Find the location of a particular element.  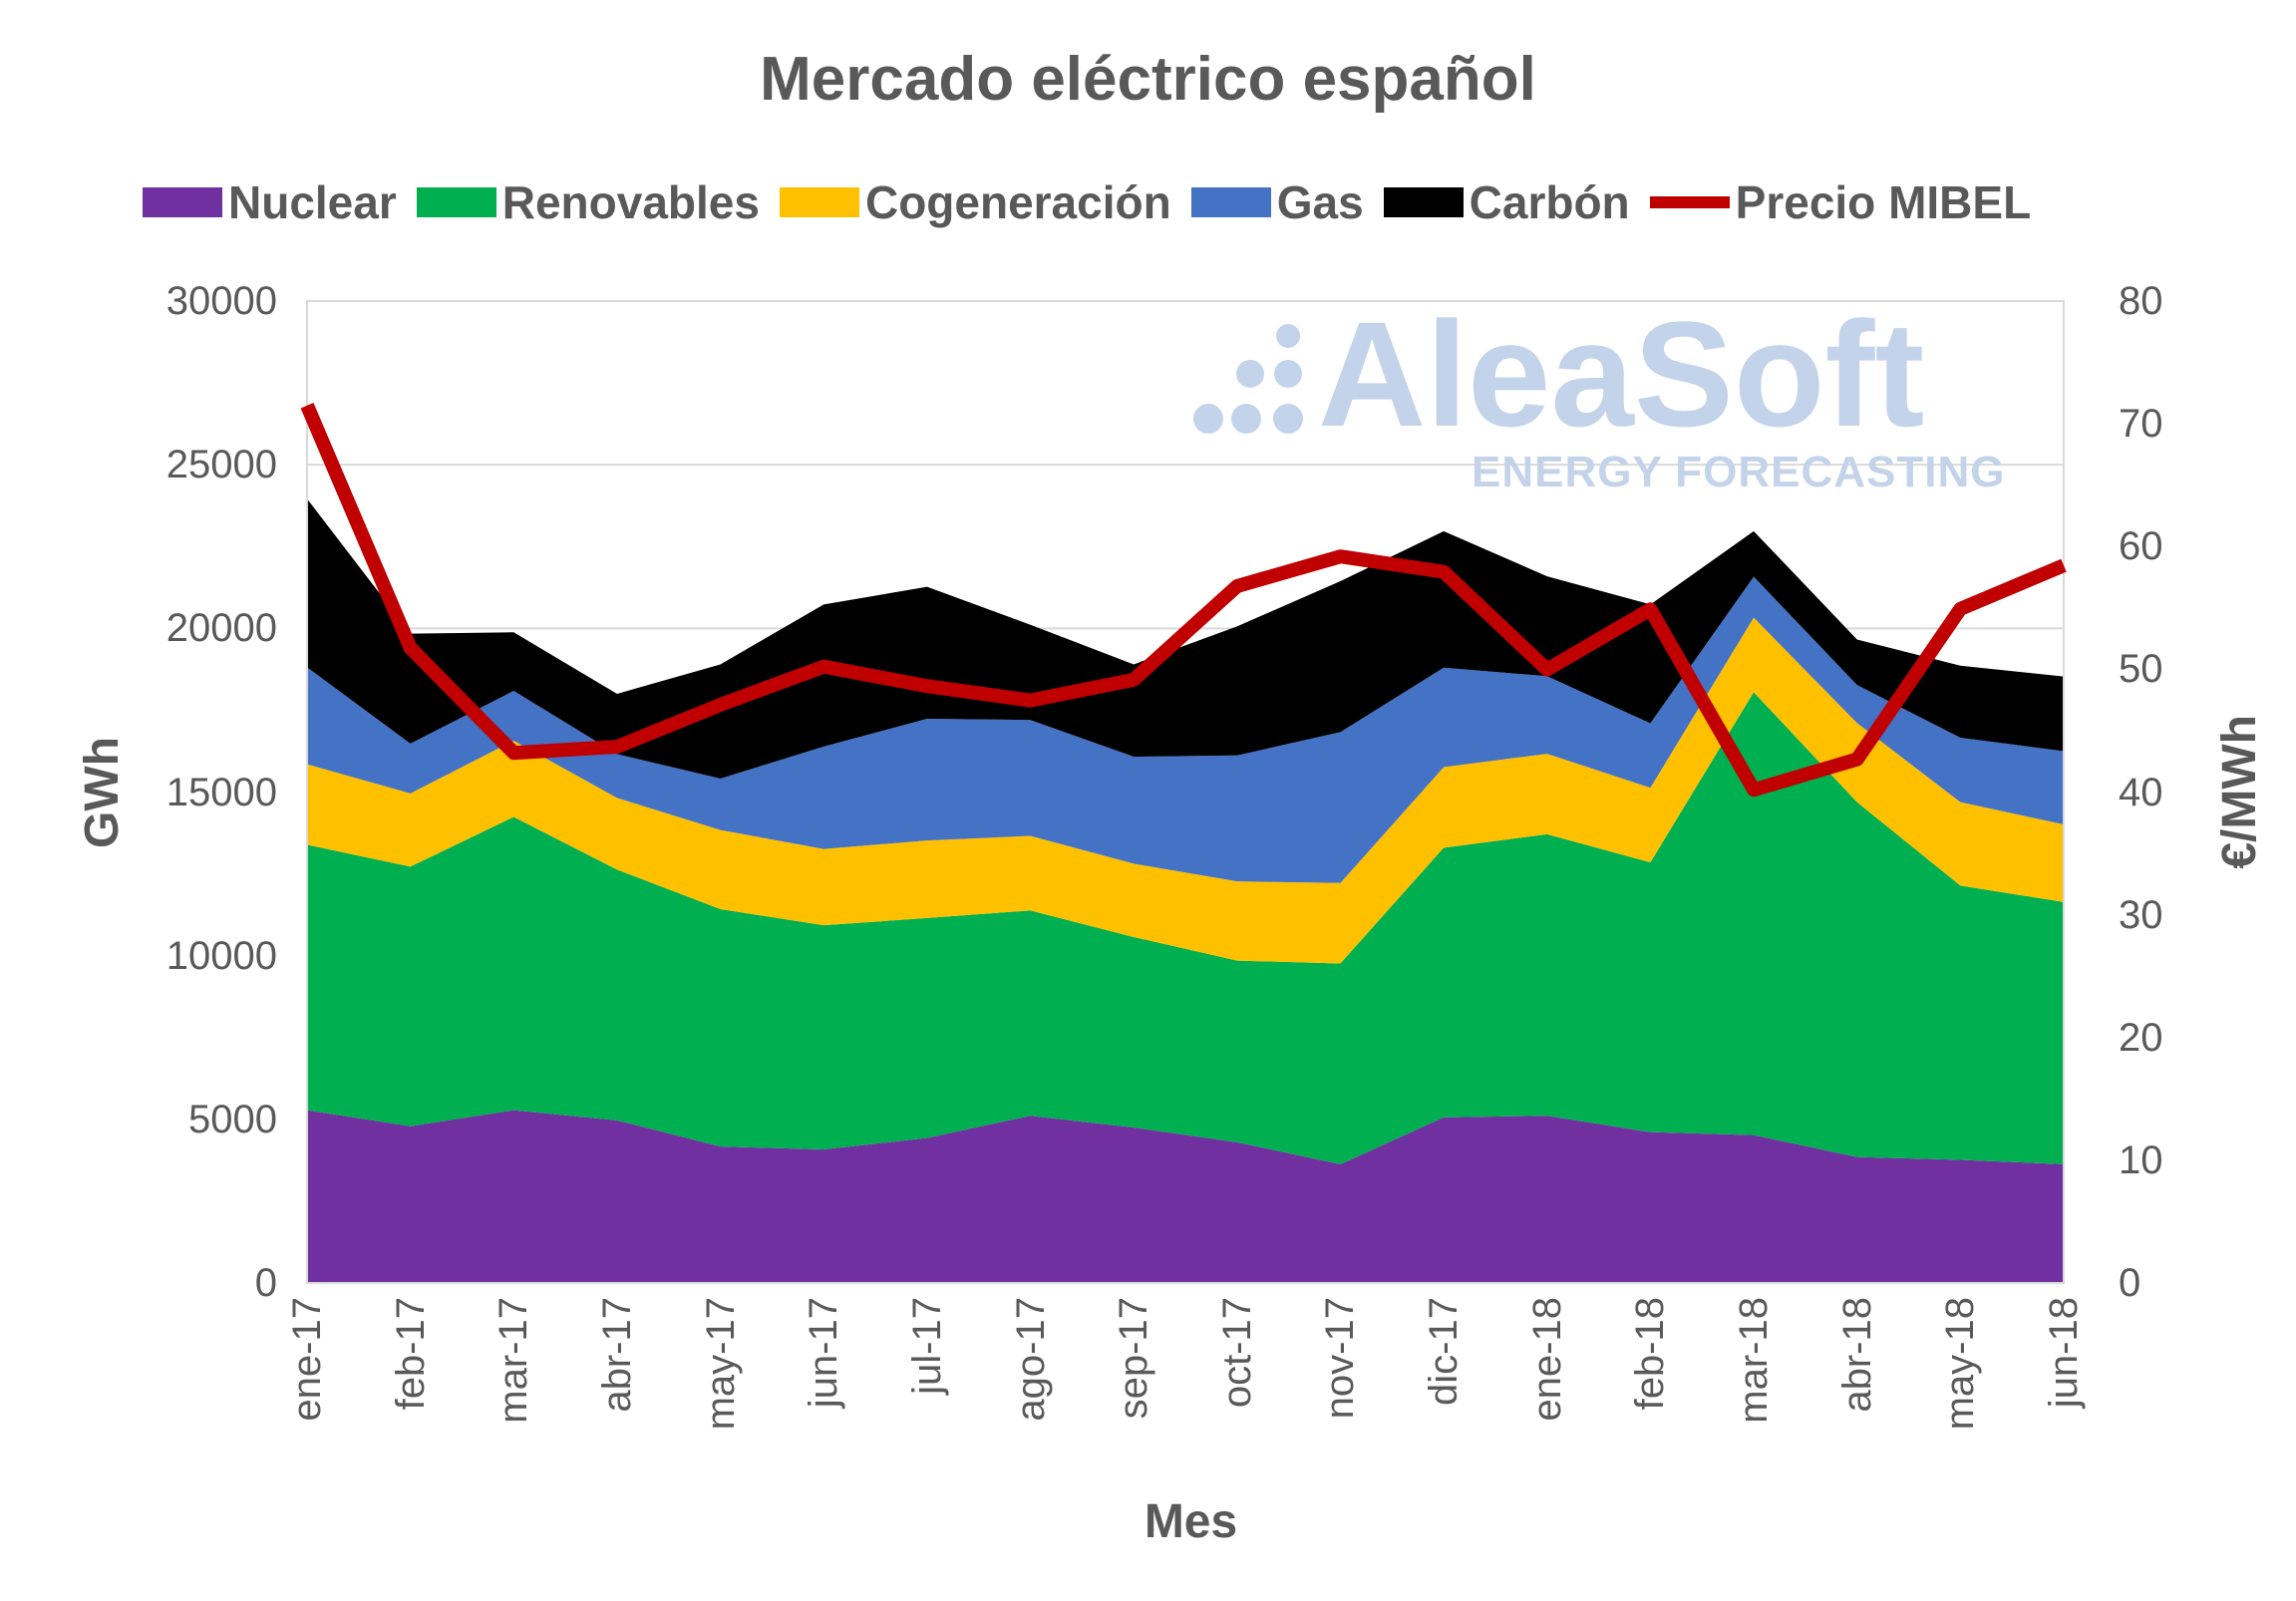

x-tick-label: sep-17 is located at coordinates (1134, 1358).